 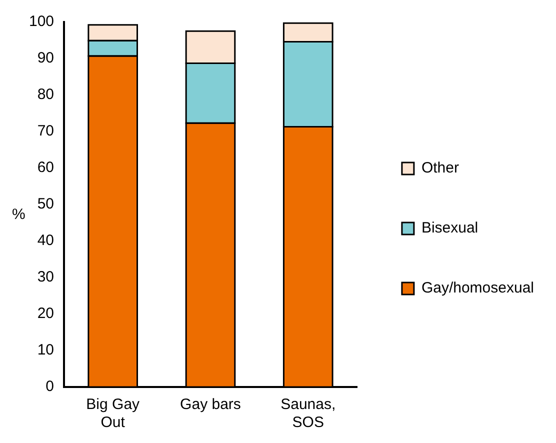 I want to click on y-tick-label: 60, so click(x=45, y=167).